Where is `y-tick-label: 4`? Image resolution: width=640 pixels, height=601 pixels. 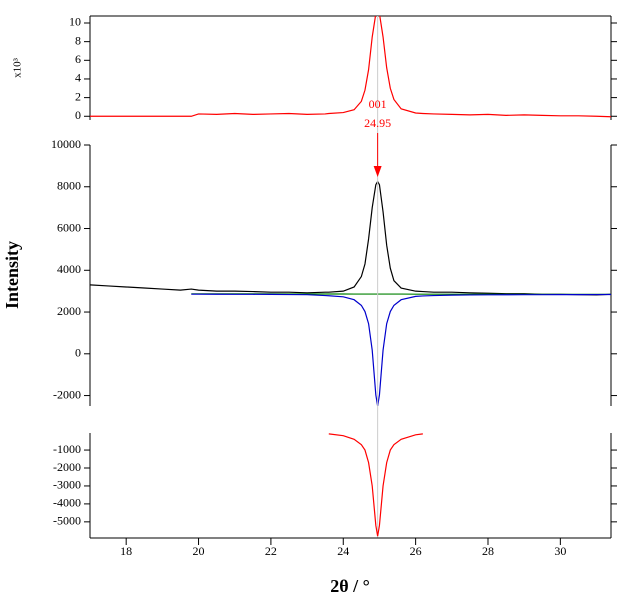
y-tick-label: 4 is located at coordinates (78, 78).